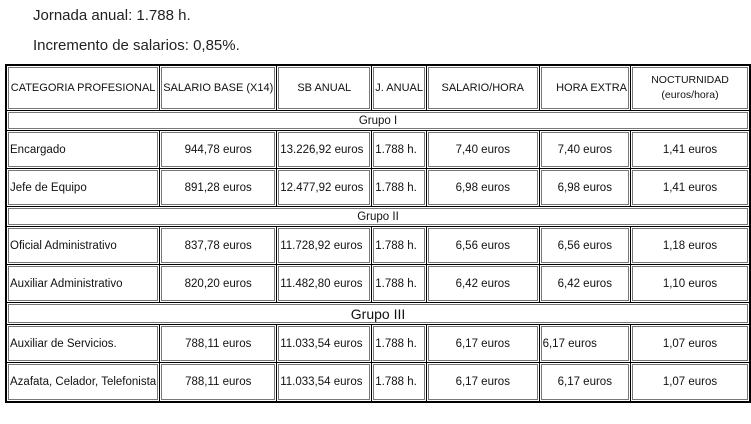 This screenshot has height=424, width=751. What do you see at coordinates (218, 149) in the screenshot?
I see `cell-salario-base: 944,78 euros` at bounding box center [218, 149].